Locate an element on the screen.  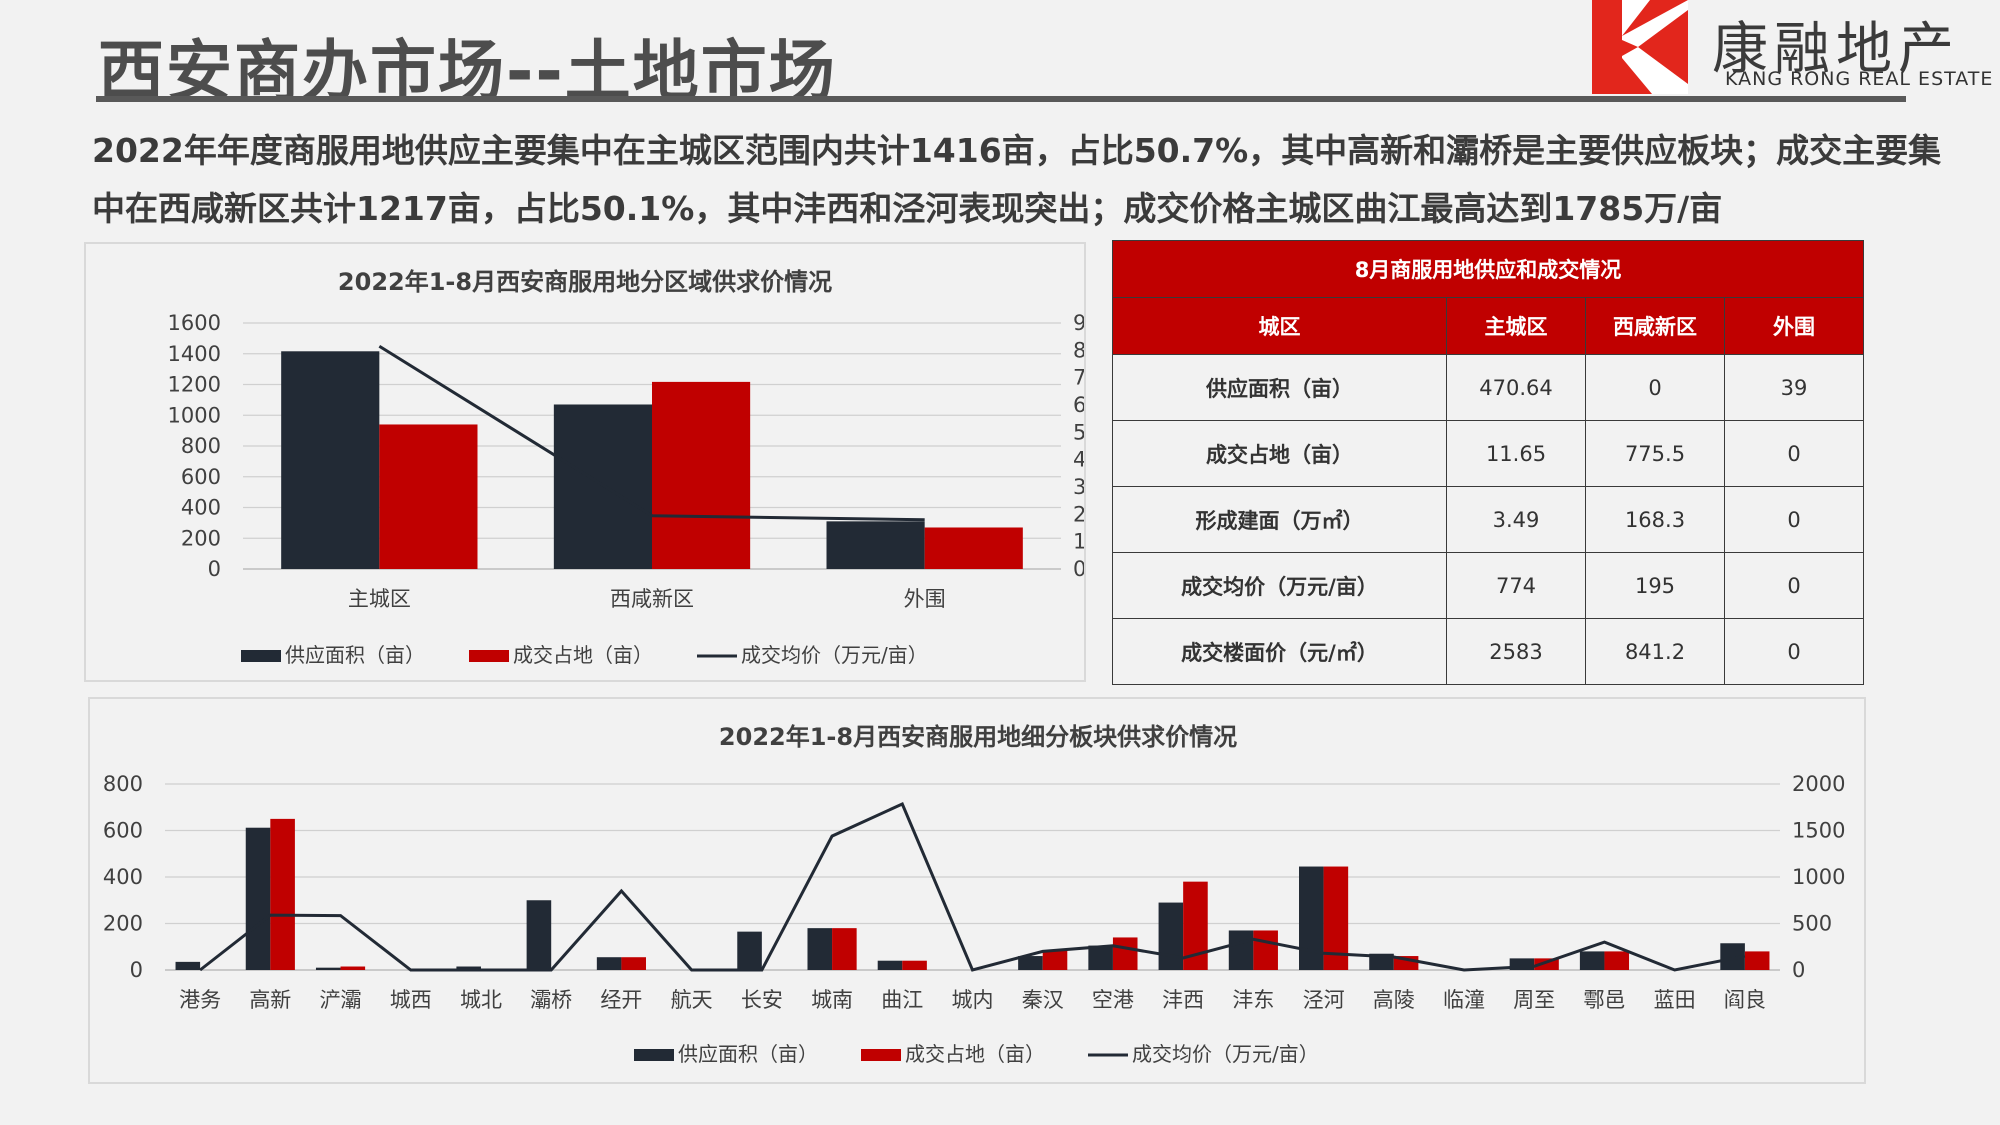
right-axis-tick-label: 600 is located at coordinates (1078, 405).